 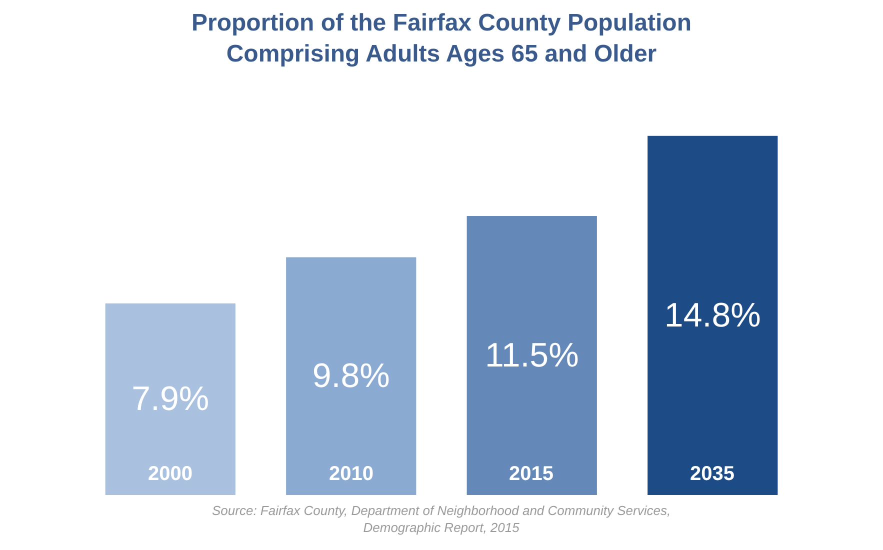 I want to click on x-tick-label: 2000, so click(x=170, y=474).